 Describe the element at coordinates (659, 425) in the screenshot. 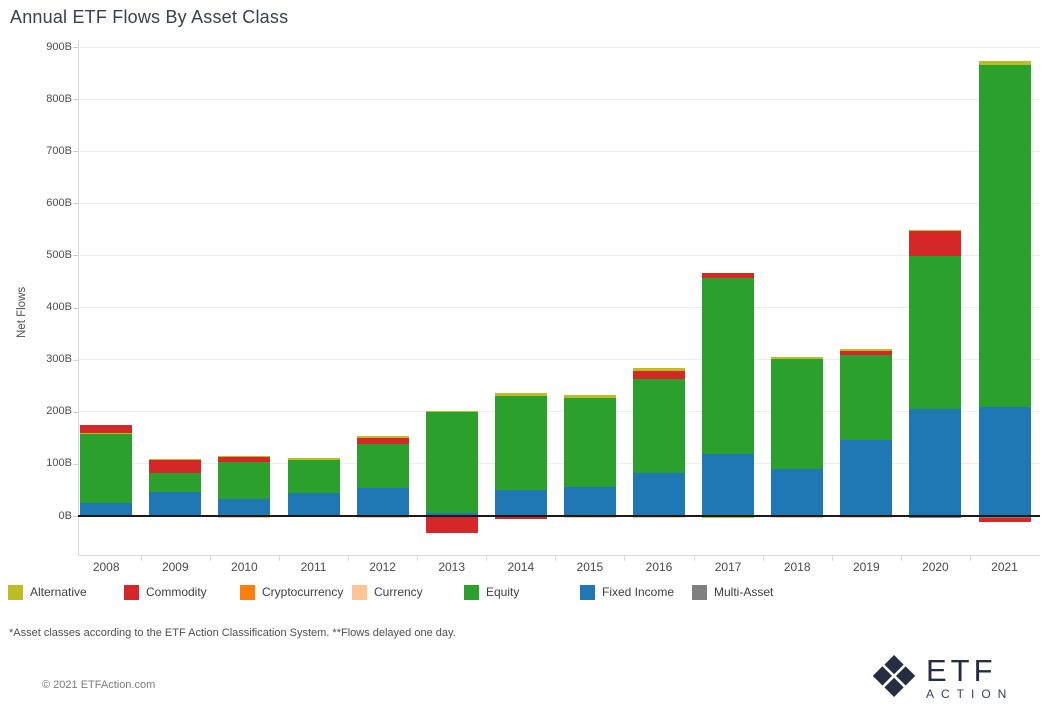

I see `bar-segment-2016-equity` at that location.